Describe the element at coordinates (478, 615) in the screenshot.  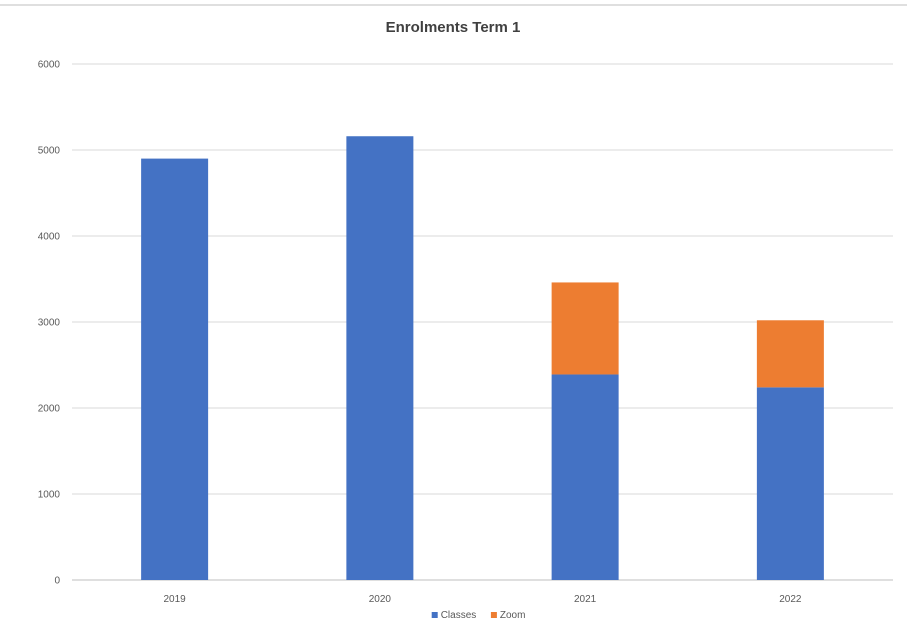
I see `legend: Classes Zoom` at that location.